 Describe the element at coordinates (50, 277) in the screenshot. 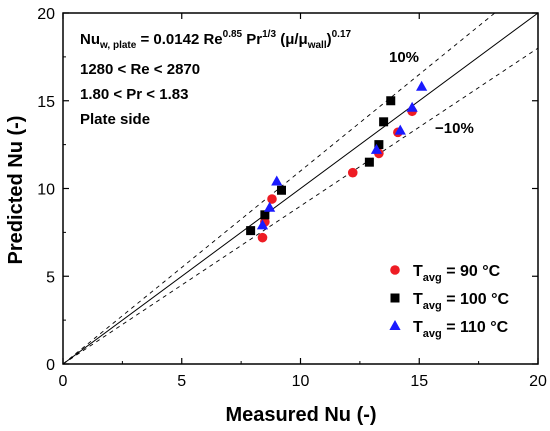

I see `y-tick-label: 5` at that location.